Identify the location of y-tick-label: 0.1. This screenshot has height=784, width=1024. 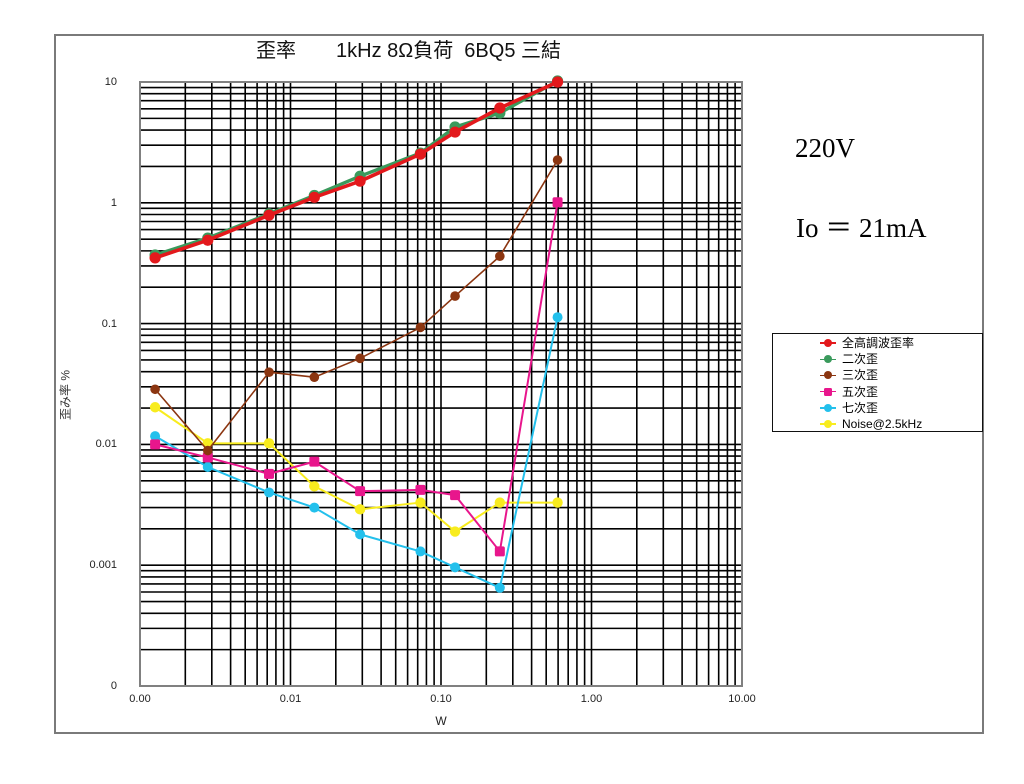
(109, 323).